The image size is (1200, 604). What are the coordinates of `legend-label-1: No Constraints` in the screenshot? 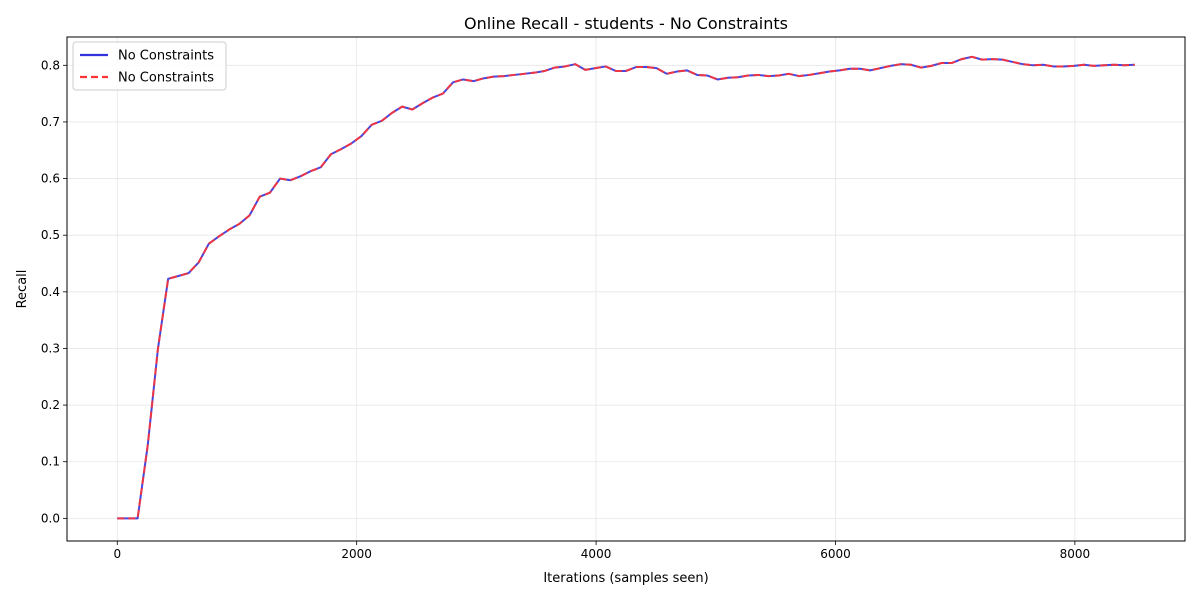 It's located at (166, 56).